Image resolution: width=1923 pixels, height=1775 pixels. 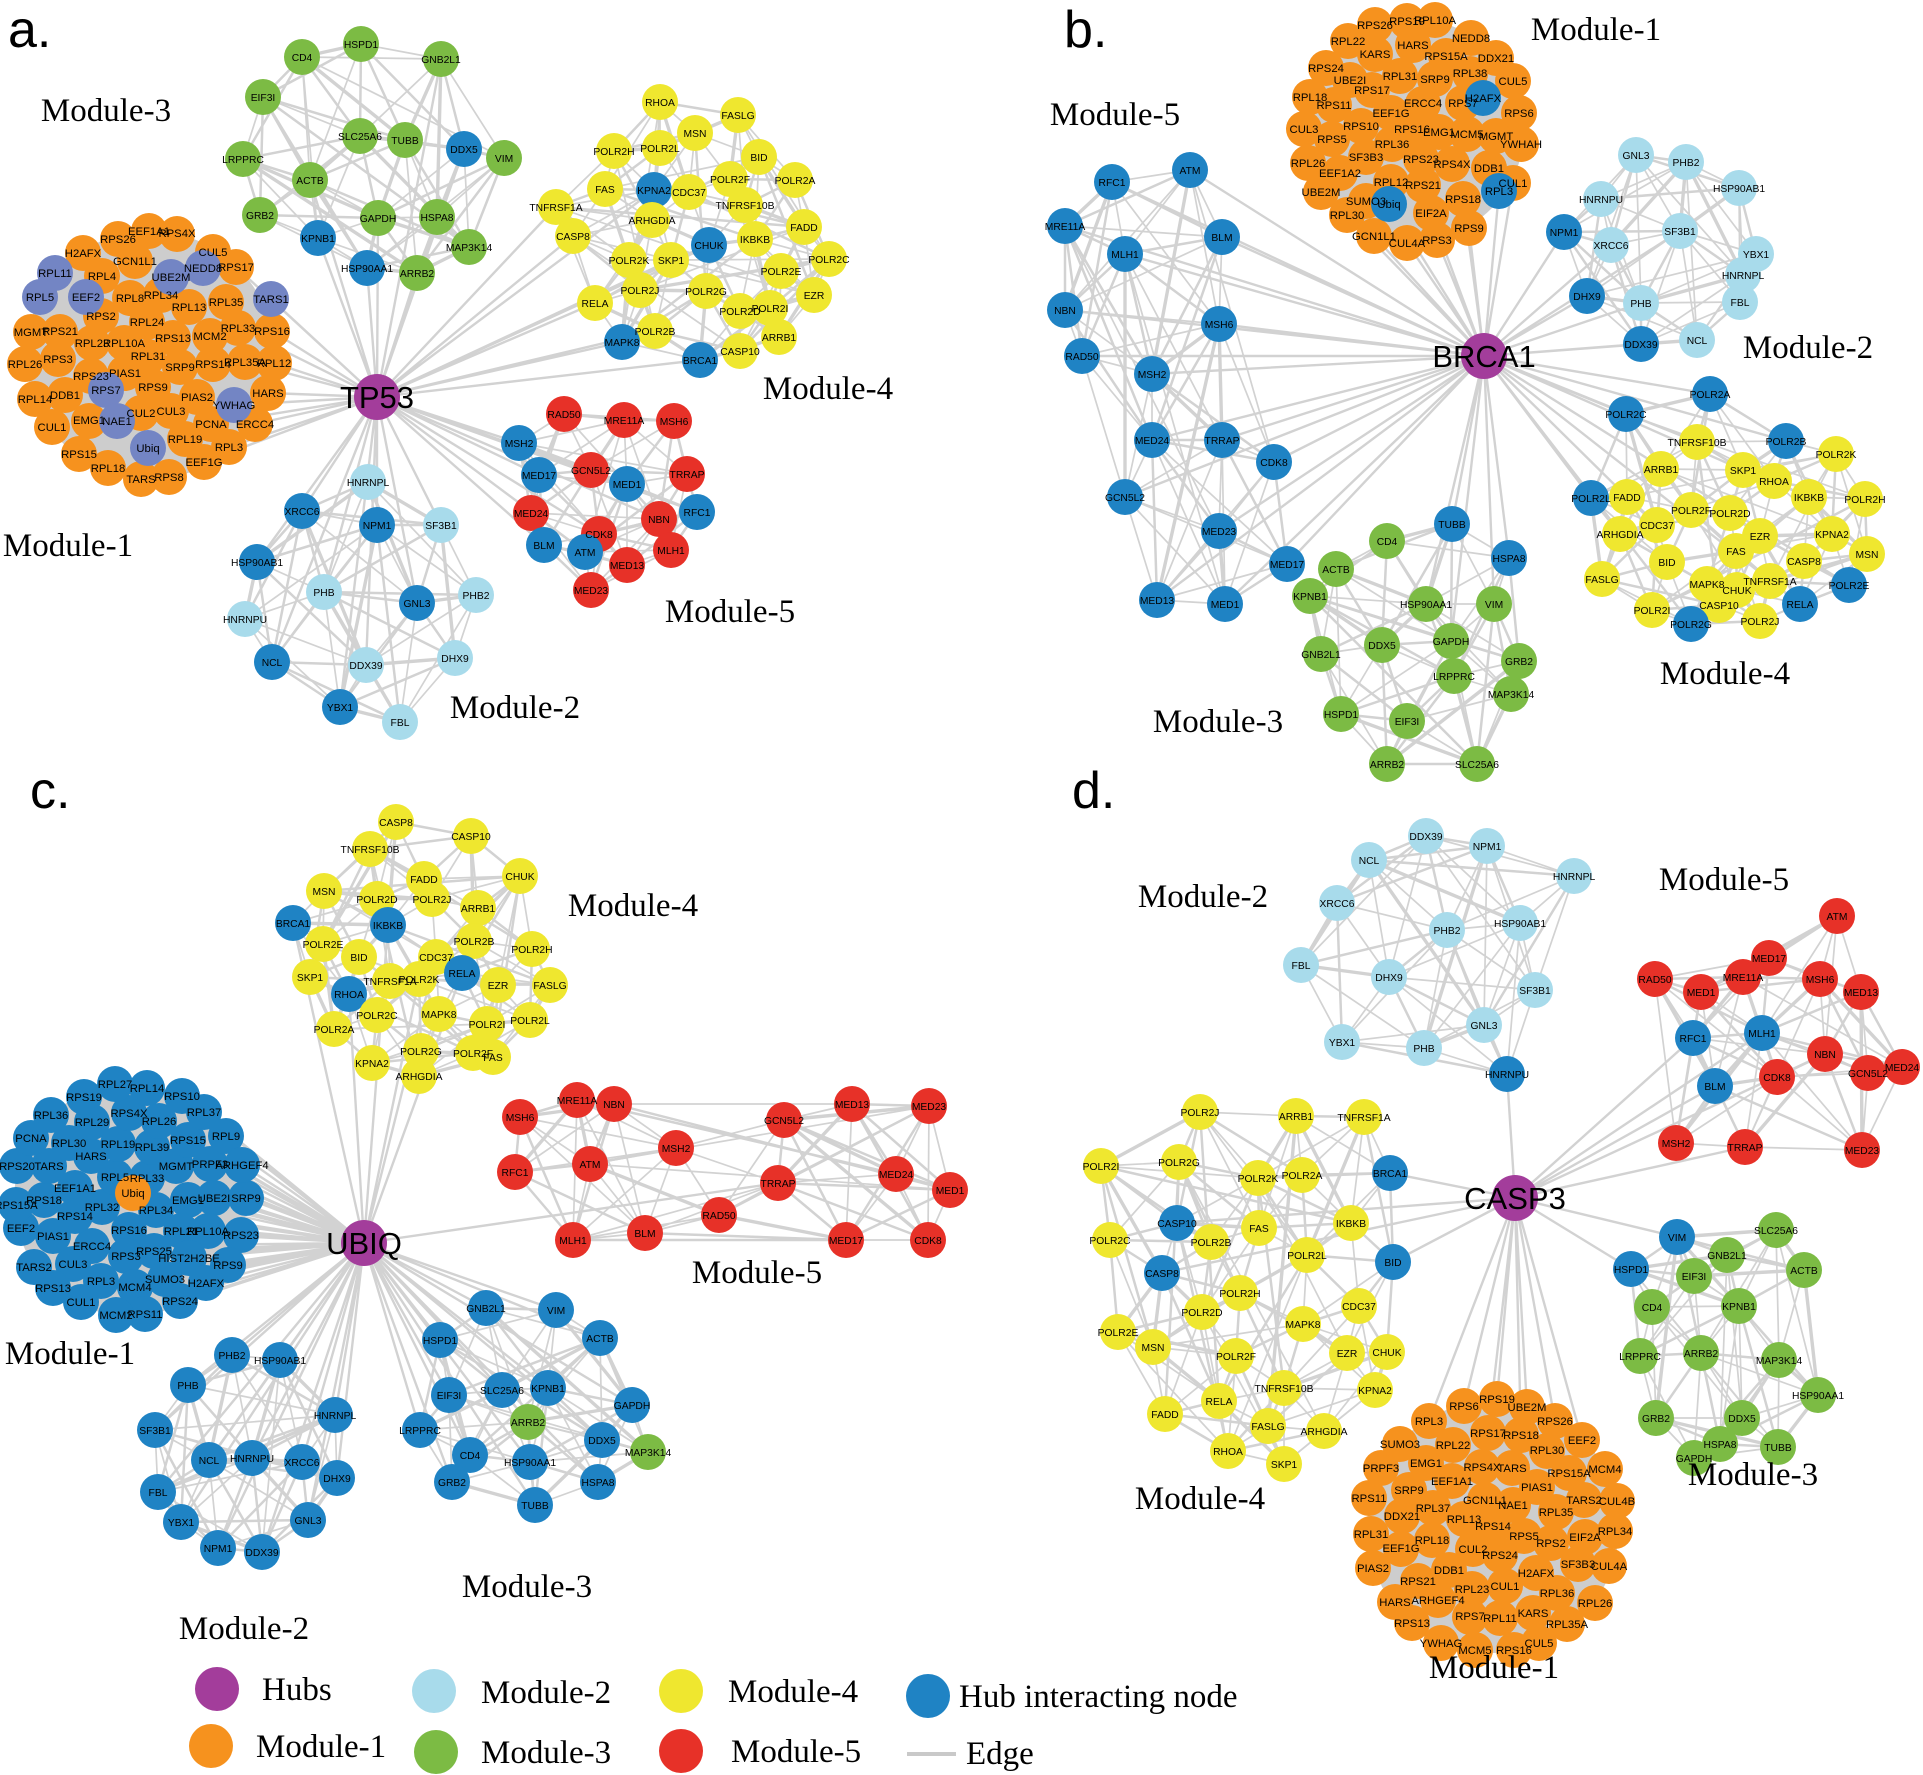 I want to click on svg-text: UBE2I, so click(x=214, y=1199).